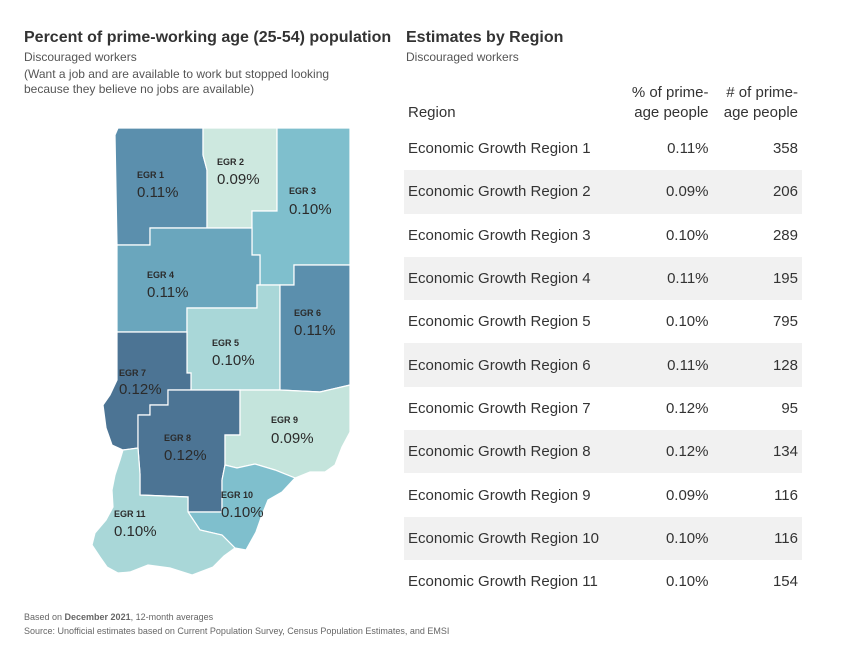 The width and height of the screenshot is (850, 653). What do you see at coordinates (499, 322) in the screenshot?
I see `cell-region: Economic Growth Region 5` at bounding box center [499, 322].